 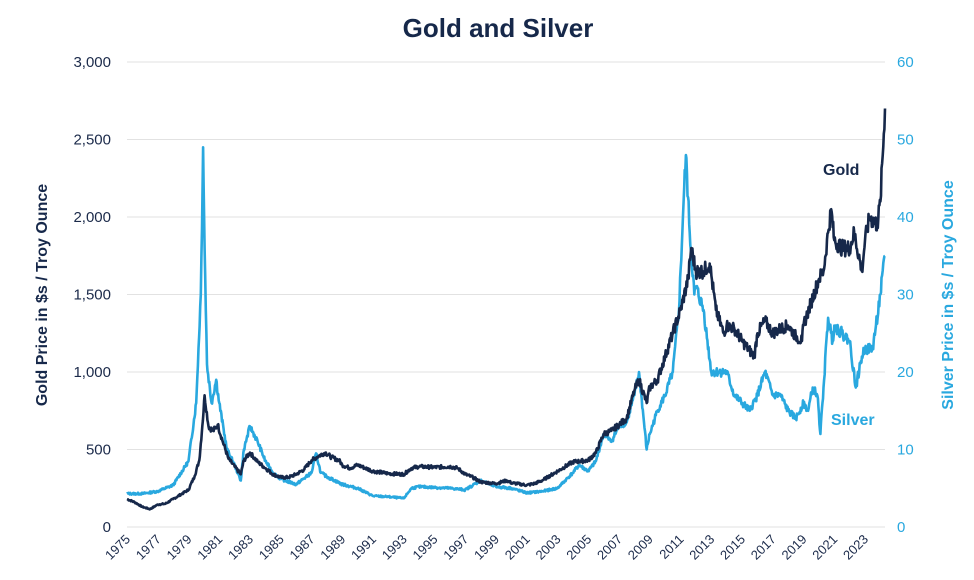 What do you see at coordinates (948, 295) in the screenshot?
I see `y-axis-right-label: Silver Price in $s / Troy Ounce` at bounding box center [948, 295].